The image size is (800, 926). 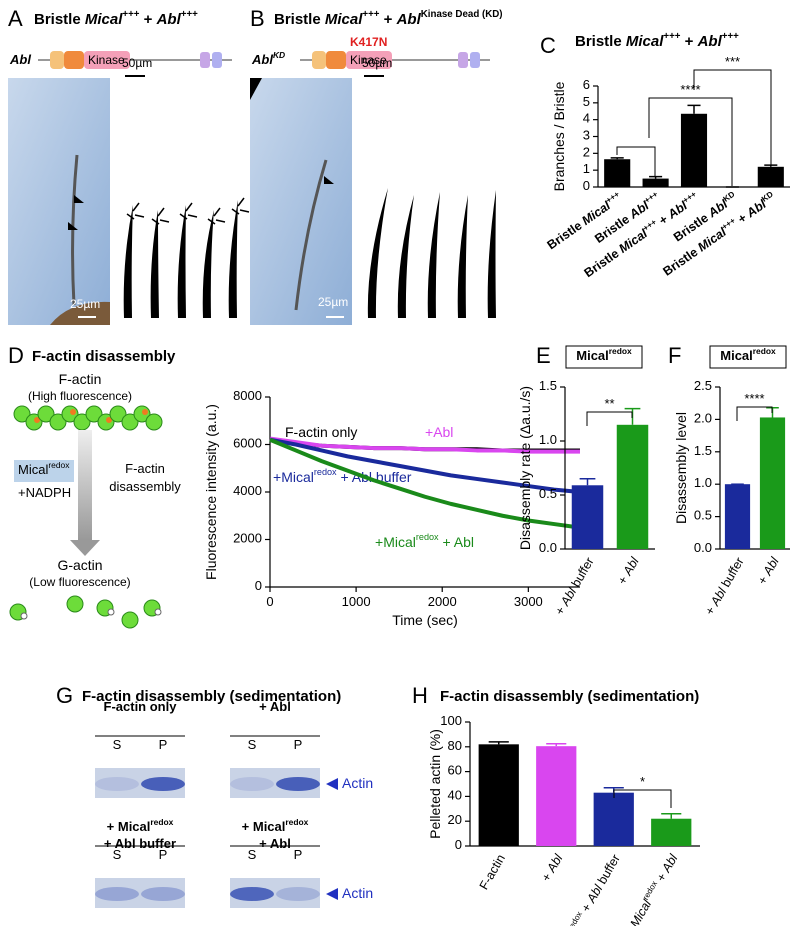 I want to click on lane-label: P, so click(x=163, y=854).